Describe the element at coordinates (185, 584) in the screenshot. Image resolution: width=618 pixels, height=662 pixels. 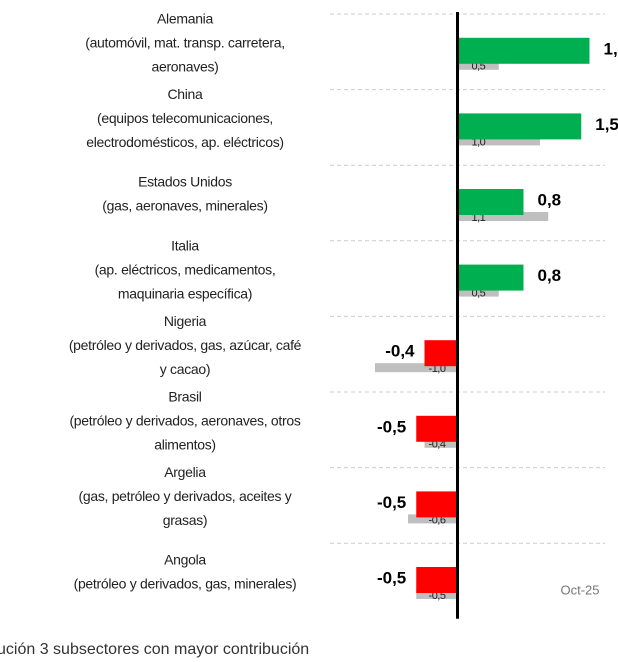
I see `category-label: (petróleo y derivados, gas, minerales)` at that location.